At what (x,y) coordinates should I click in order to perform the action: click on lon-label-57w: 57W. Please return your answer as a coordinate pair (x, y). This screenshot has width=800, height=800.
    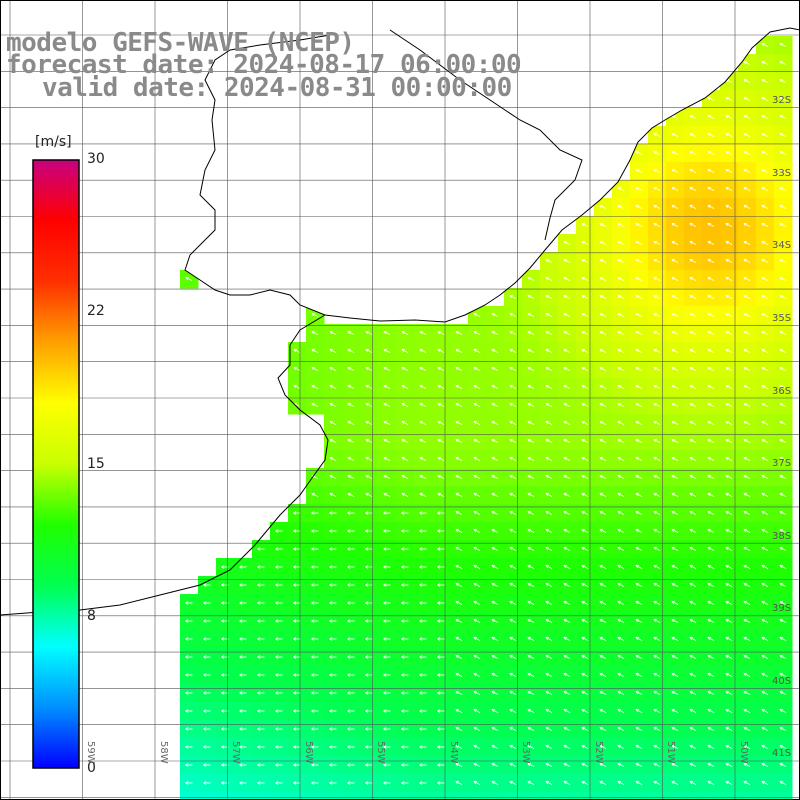
    Looking at the image, I should click on (235, 752).